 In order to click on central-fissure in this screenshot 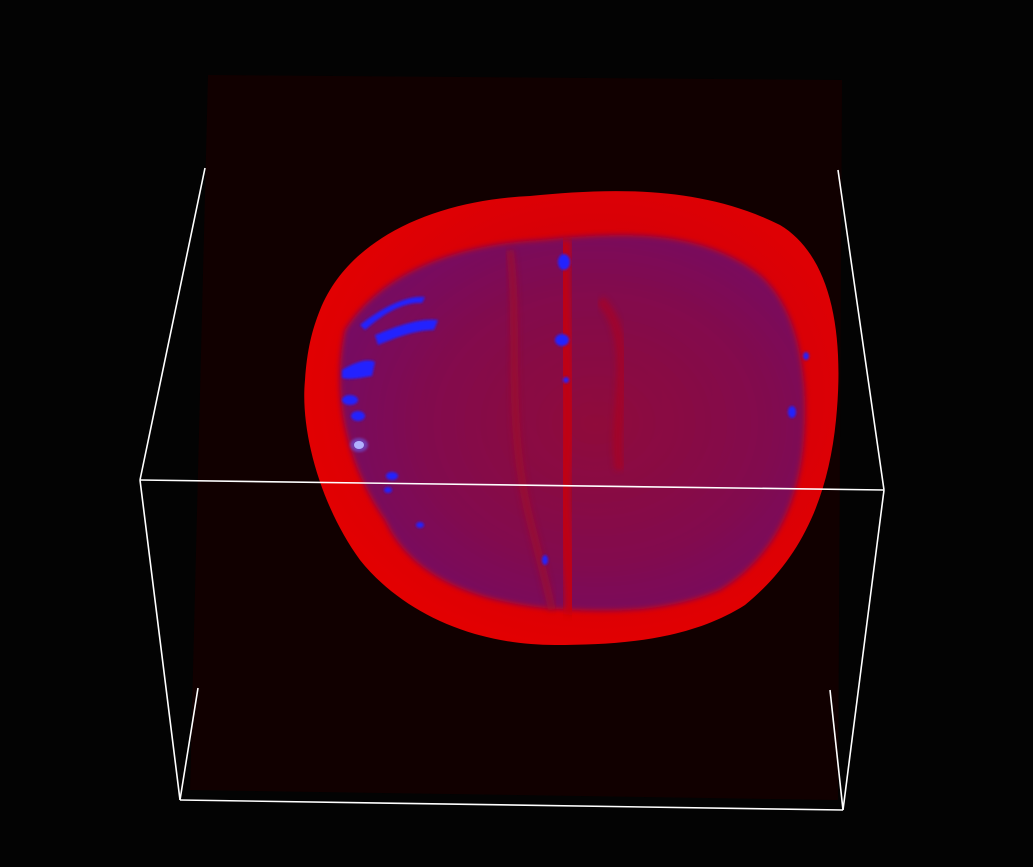, I will do `click(567, 427)`.